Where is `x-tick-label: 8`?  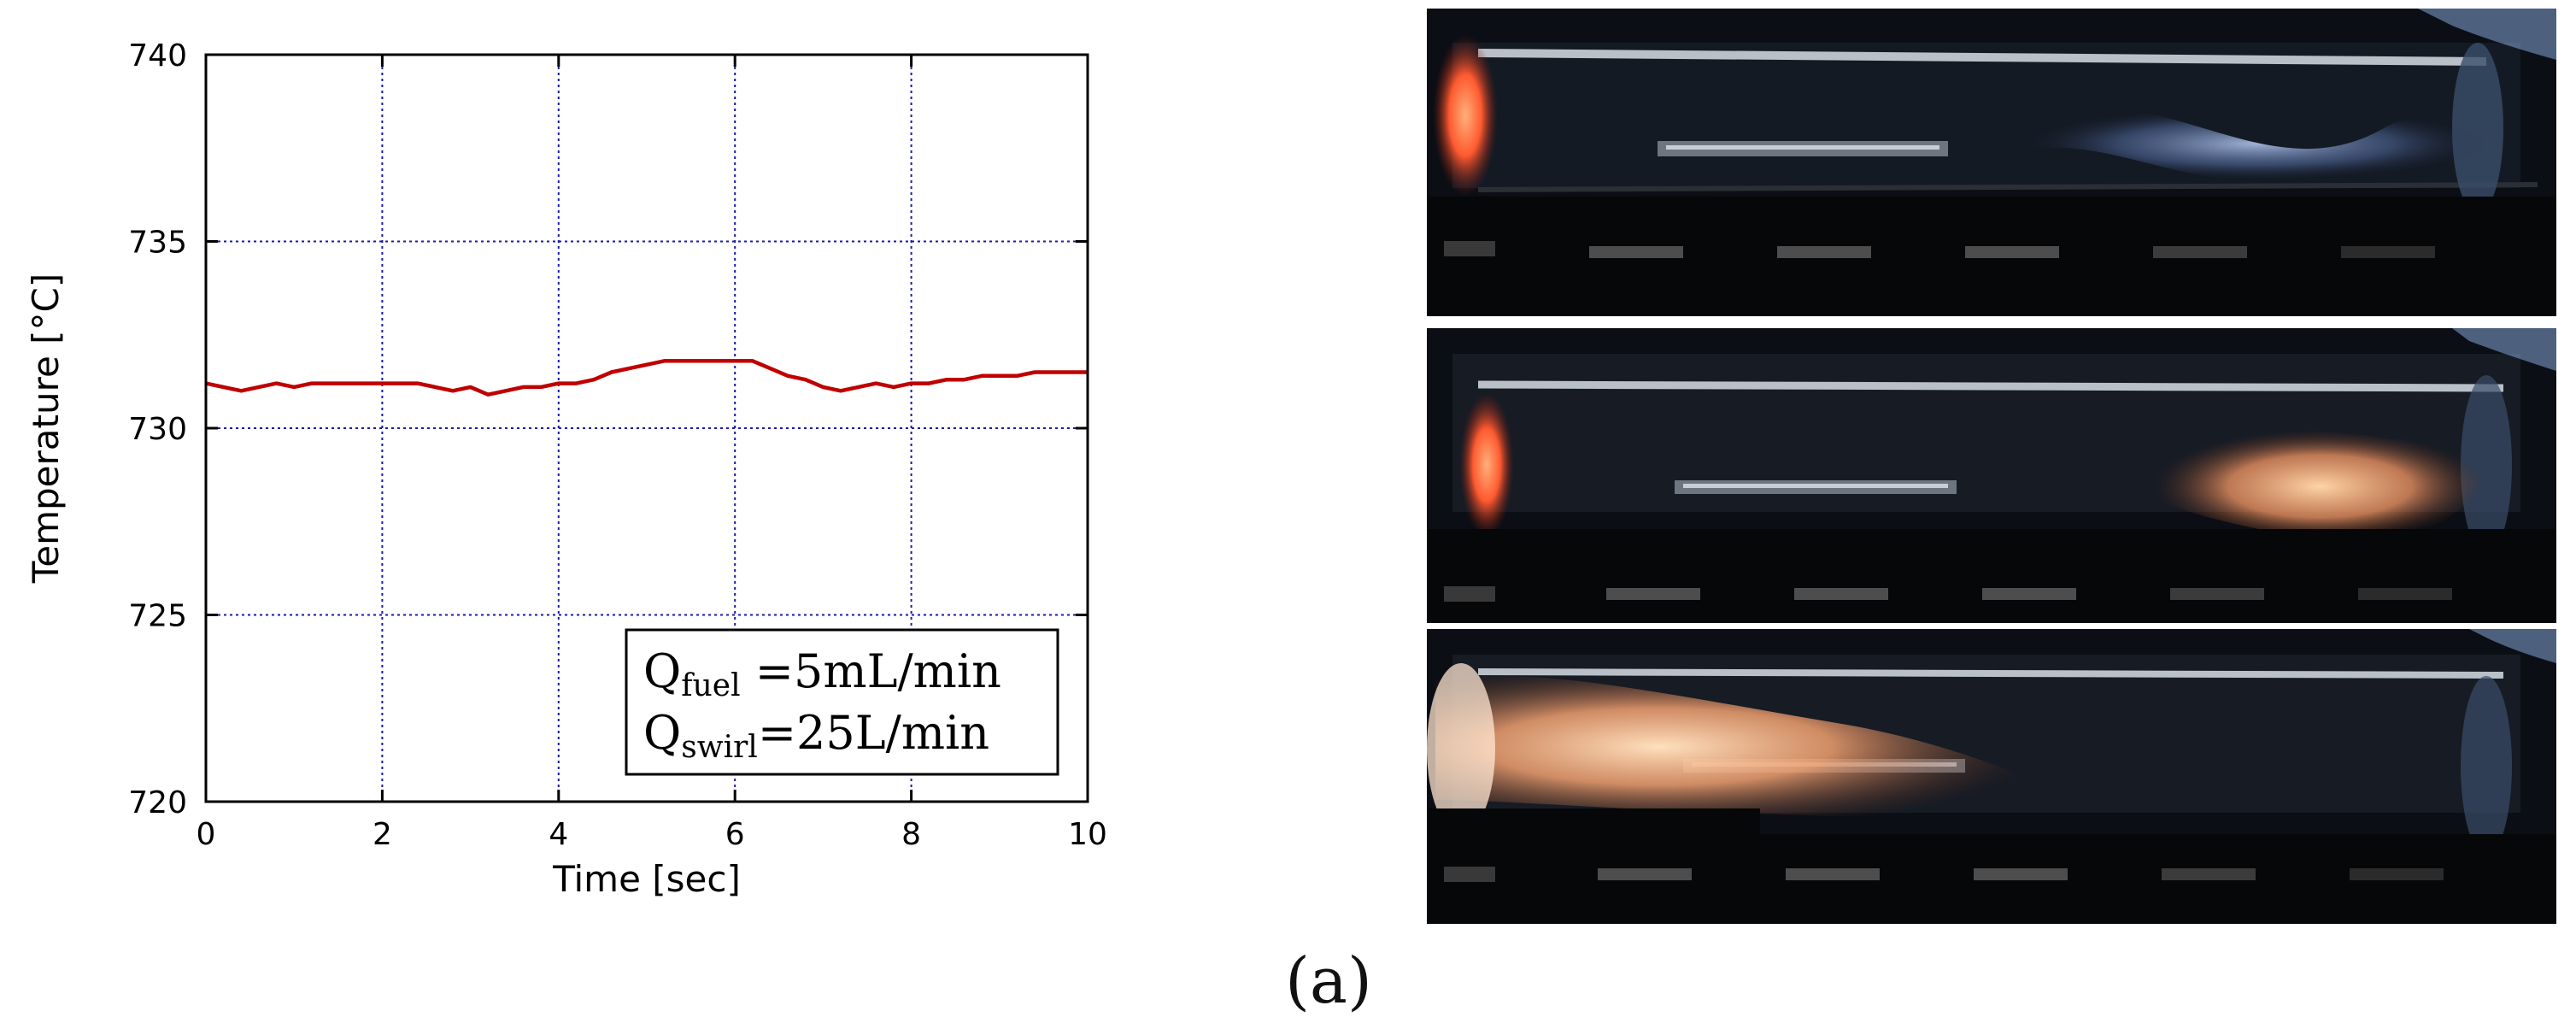 x-tick-label: 8 is located at coordinates (911, 834).